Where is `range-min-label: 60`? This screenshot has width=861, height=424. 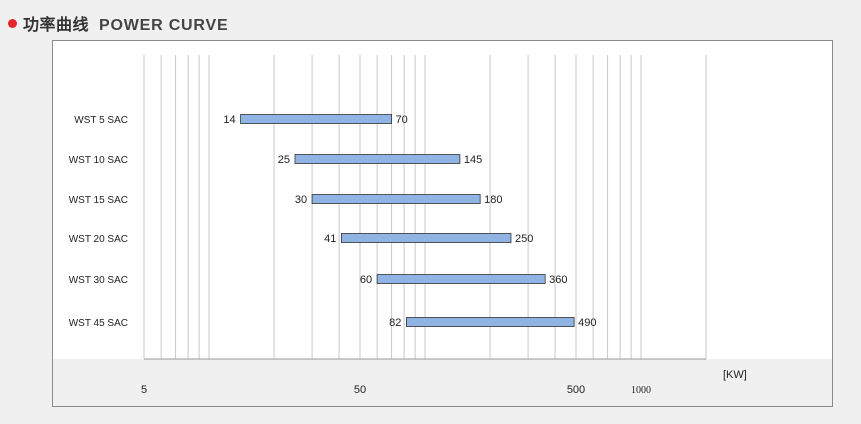 range-min-label: 60 is located at coordinates (366, 280).